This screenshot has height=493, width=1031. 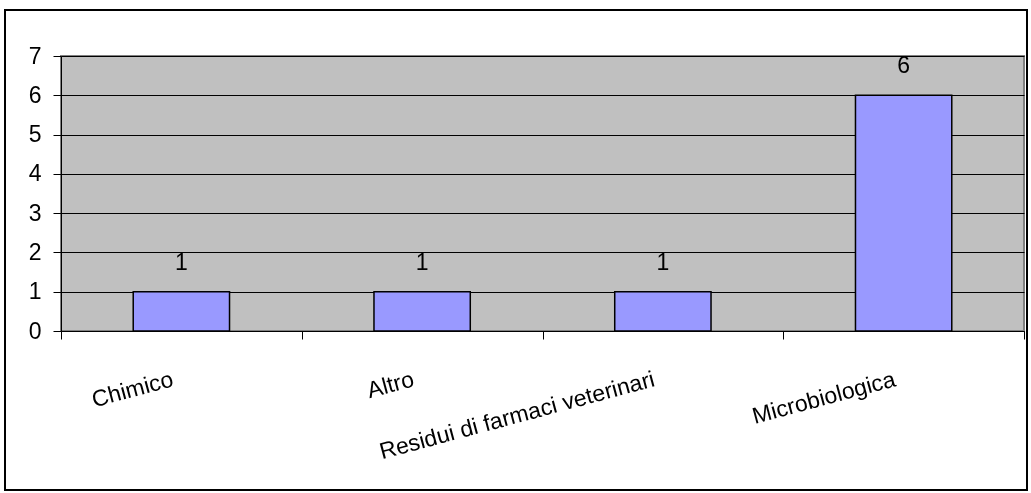 I want to click on y-tick-label: 5, so click(x=35, y=134).